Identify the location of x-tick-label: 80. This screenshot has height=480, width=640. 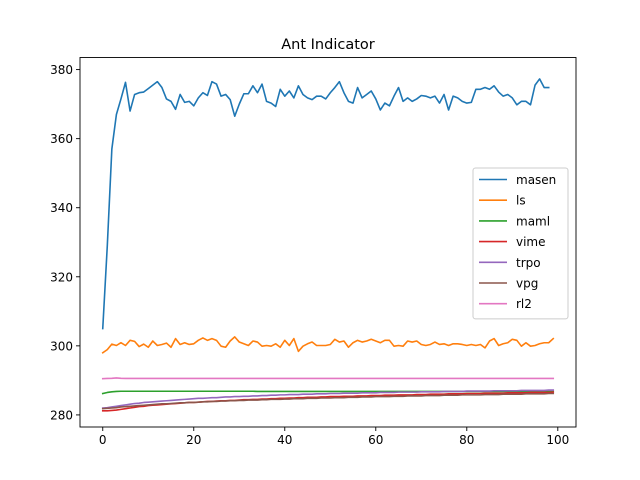
(466, 440).